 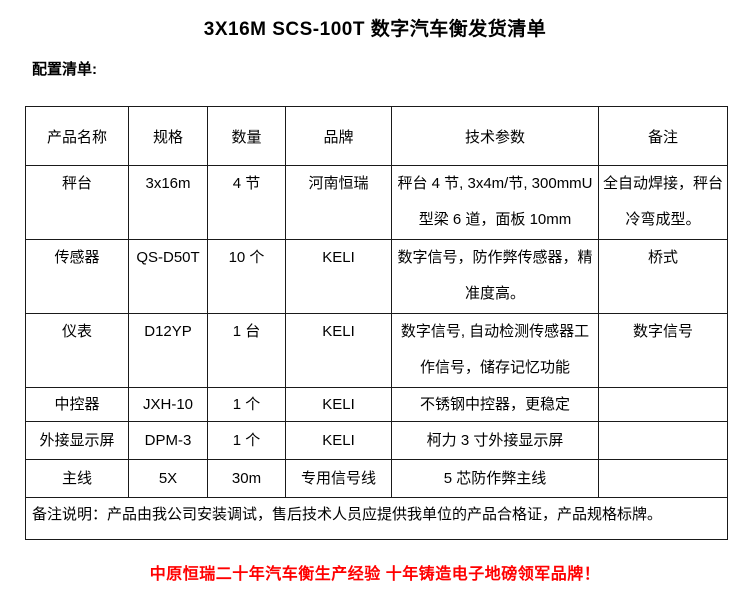 I want to click on cell-tech-params: 不锈钢中控器，更稳定, so click(x=495, y=404).